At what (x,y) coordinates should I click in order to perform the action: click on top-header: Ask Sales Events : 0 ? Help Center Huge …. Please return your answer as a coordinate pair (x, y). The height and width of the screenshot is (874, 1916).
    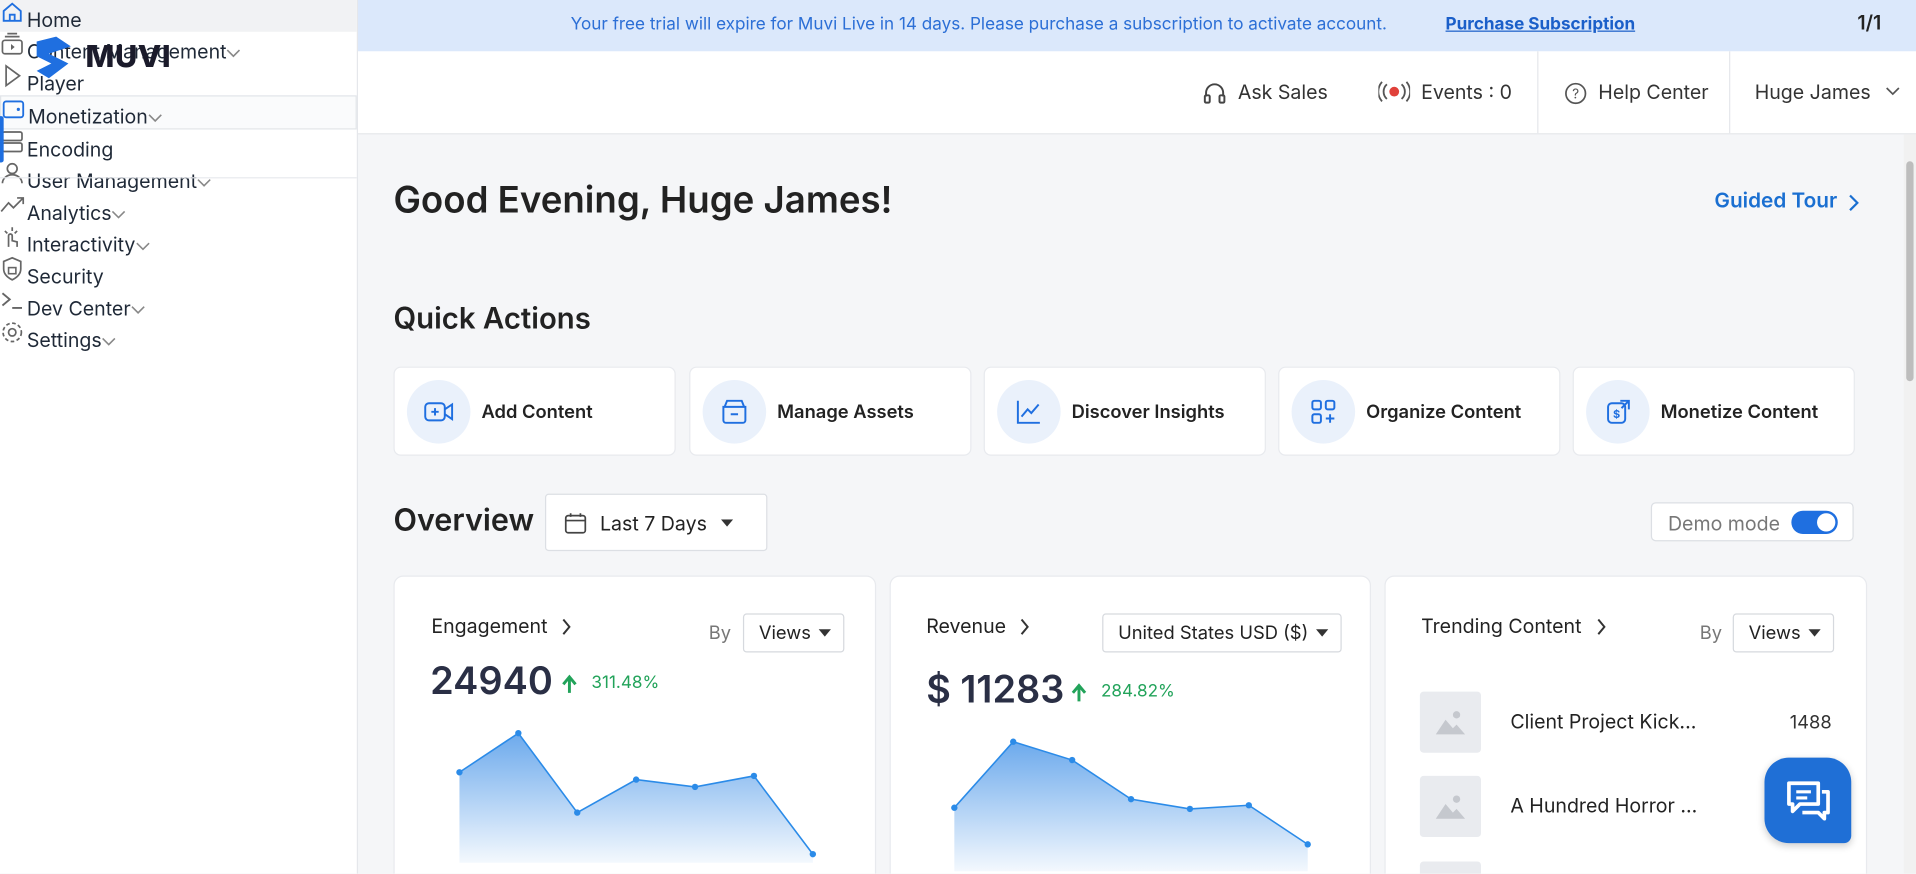
    Looking at the image, I should click on (1137, 93).